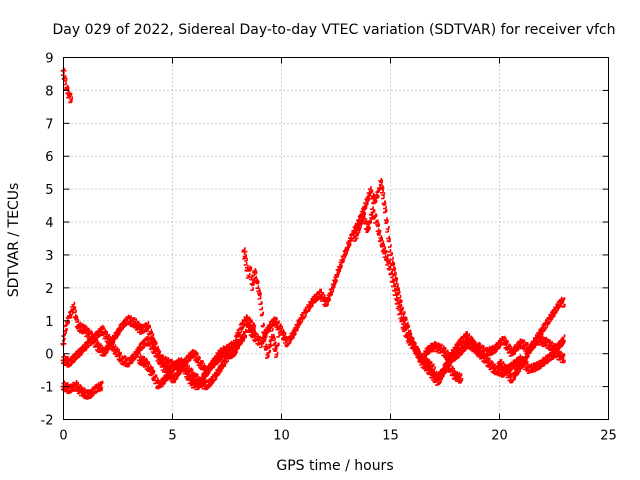  I want to click on y-tick-label: 9, so click(49, 59).